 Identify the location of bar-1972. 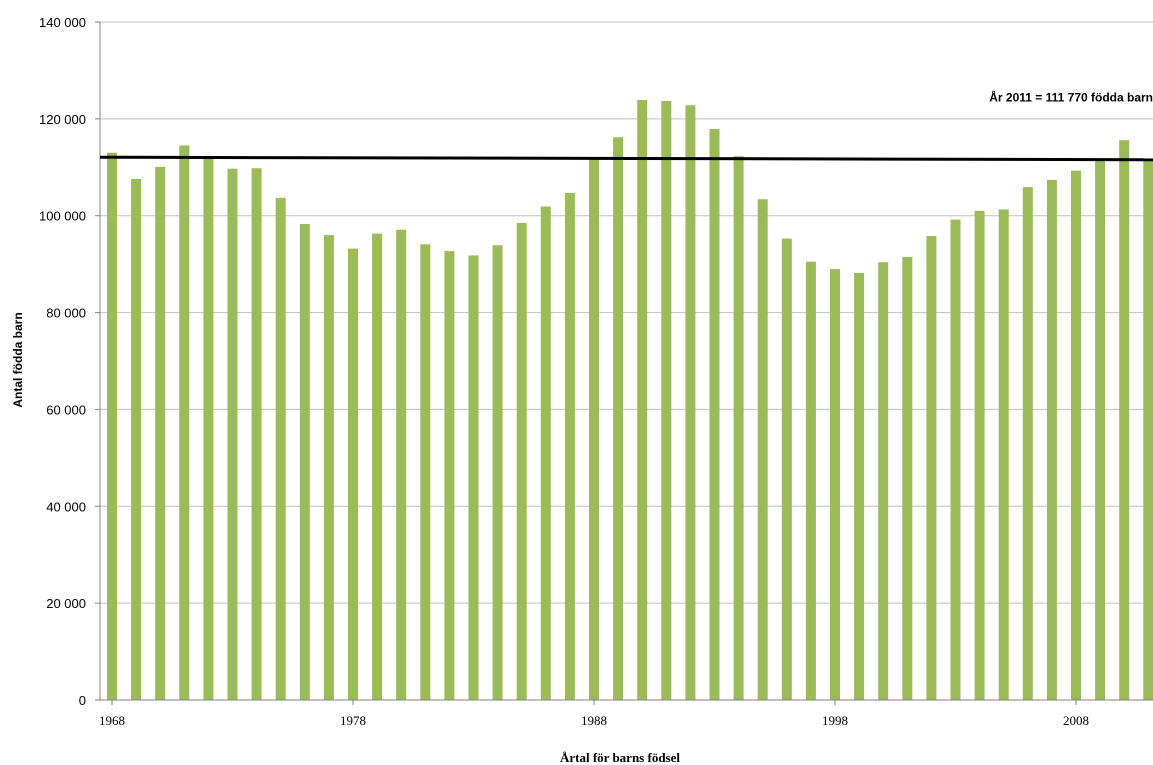
(208, 428).